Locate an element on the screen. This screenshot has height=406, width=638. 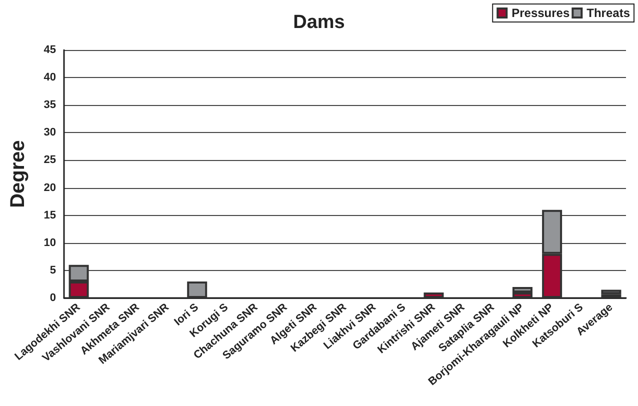
y-tick-label: 40 is located at coordinates (50, 78).